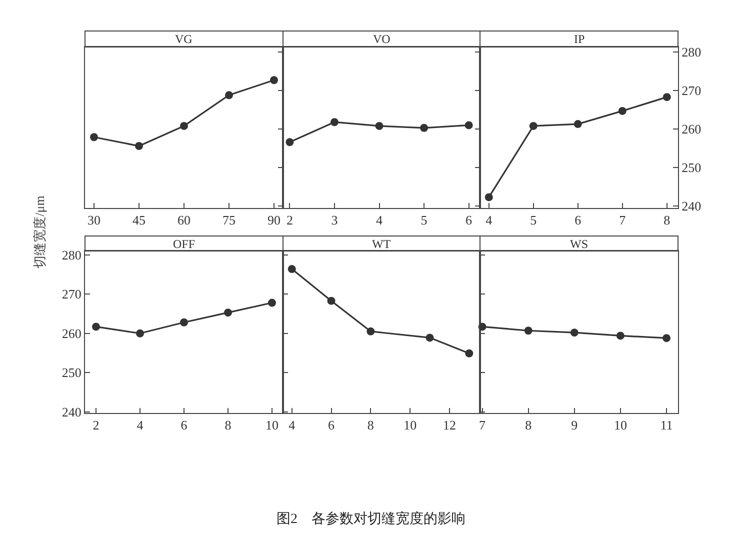  What do you see at coordinates (184, 220) in the screenshot?
I see `x-tick-label: 60` at bounding box center [184, 220].